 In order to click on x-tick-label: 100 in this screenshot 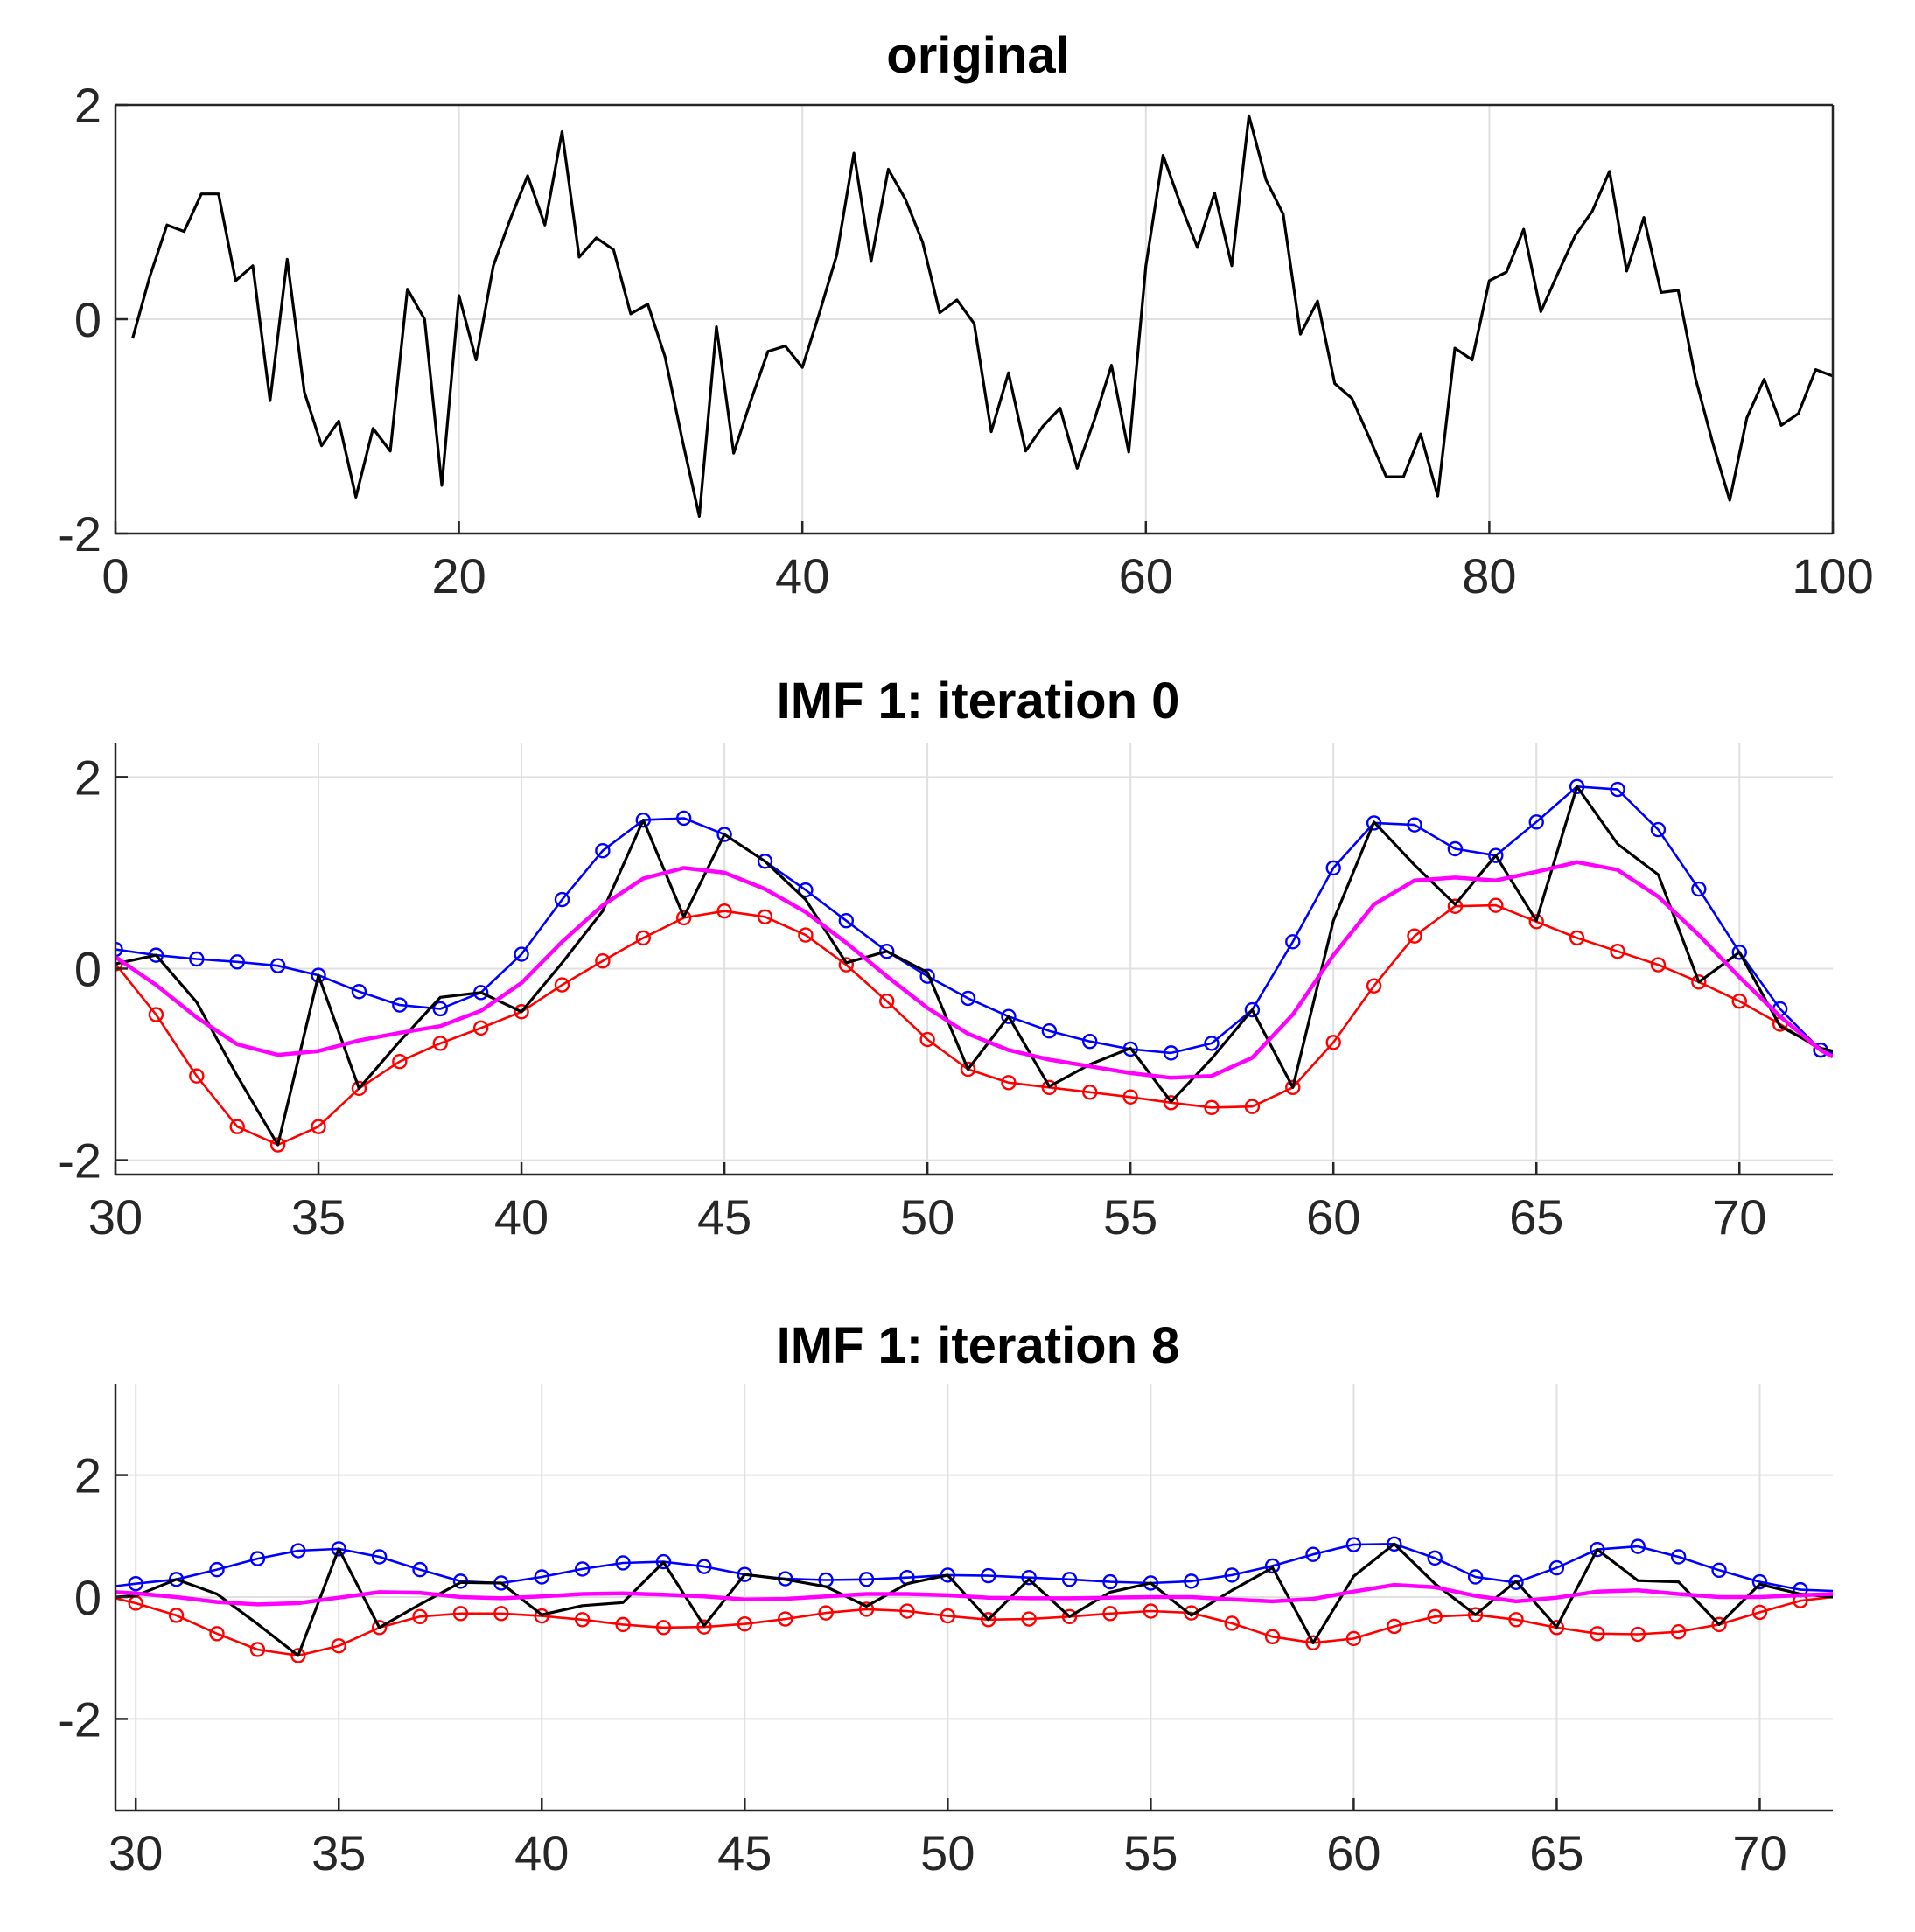, I will do `click(1832, 575)`.